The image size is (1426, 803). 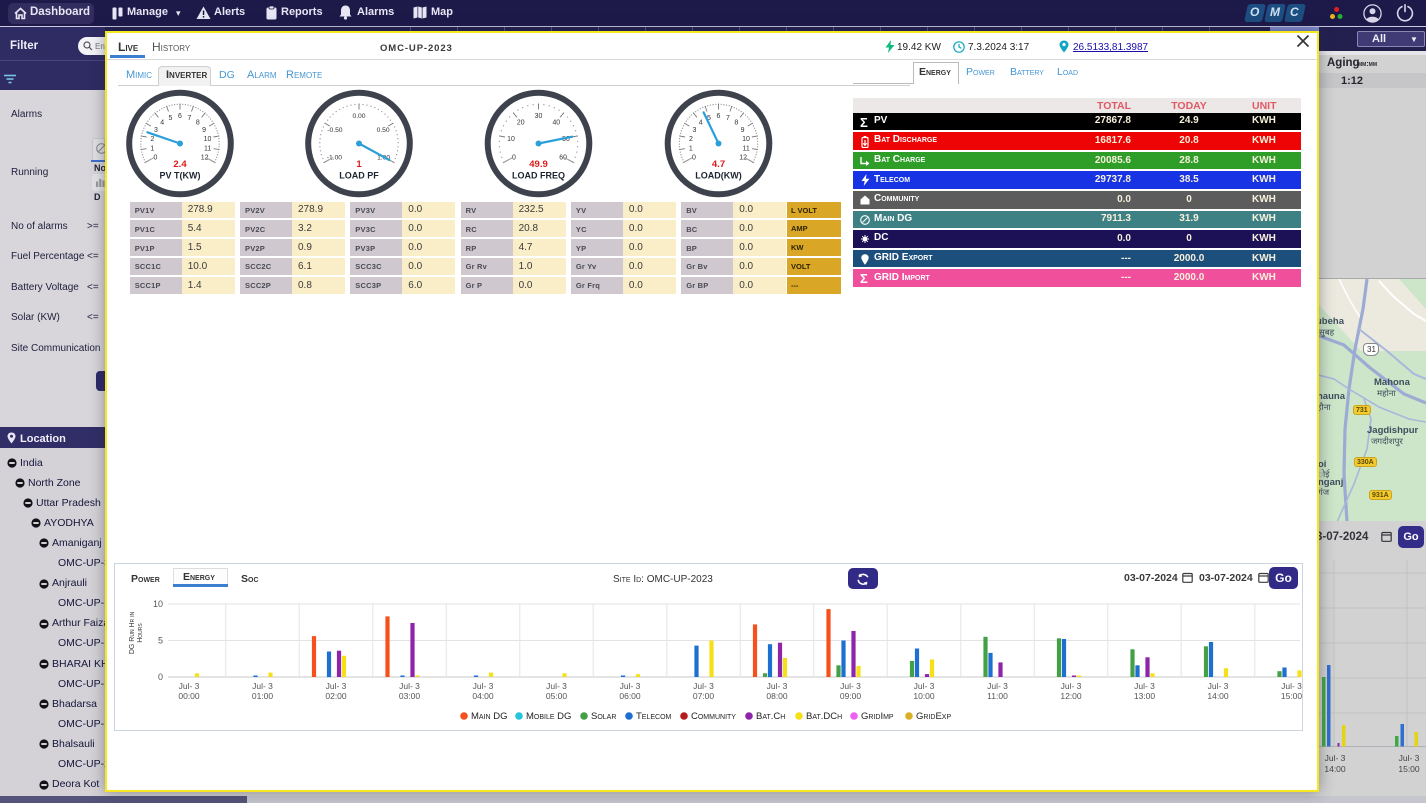 What do you see at coordinates (777, 696) in the screenshot?
I see `svg-text: 08:00` at bounding box center [777, 696].